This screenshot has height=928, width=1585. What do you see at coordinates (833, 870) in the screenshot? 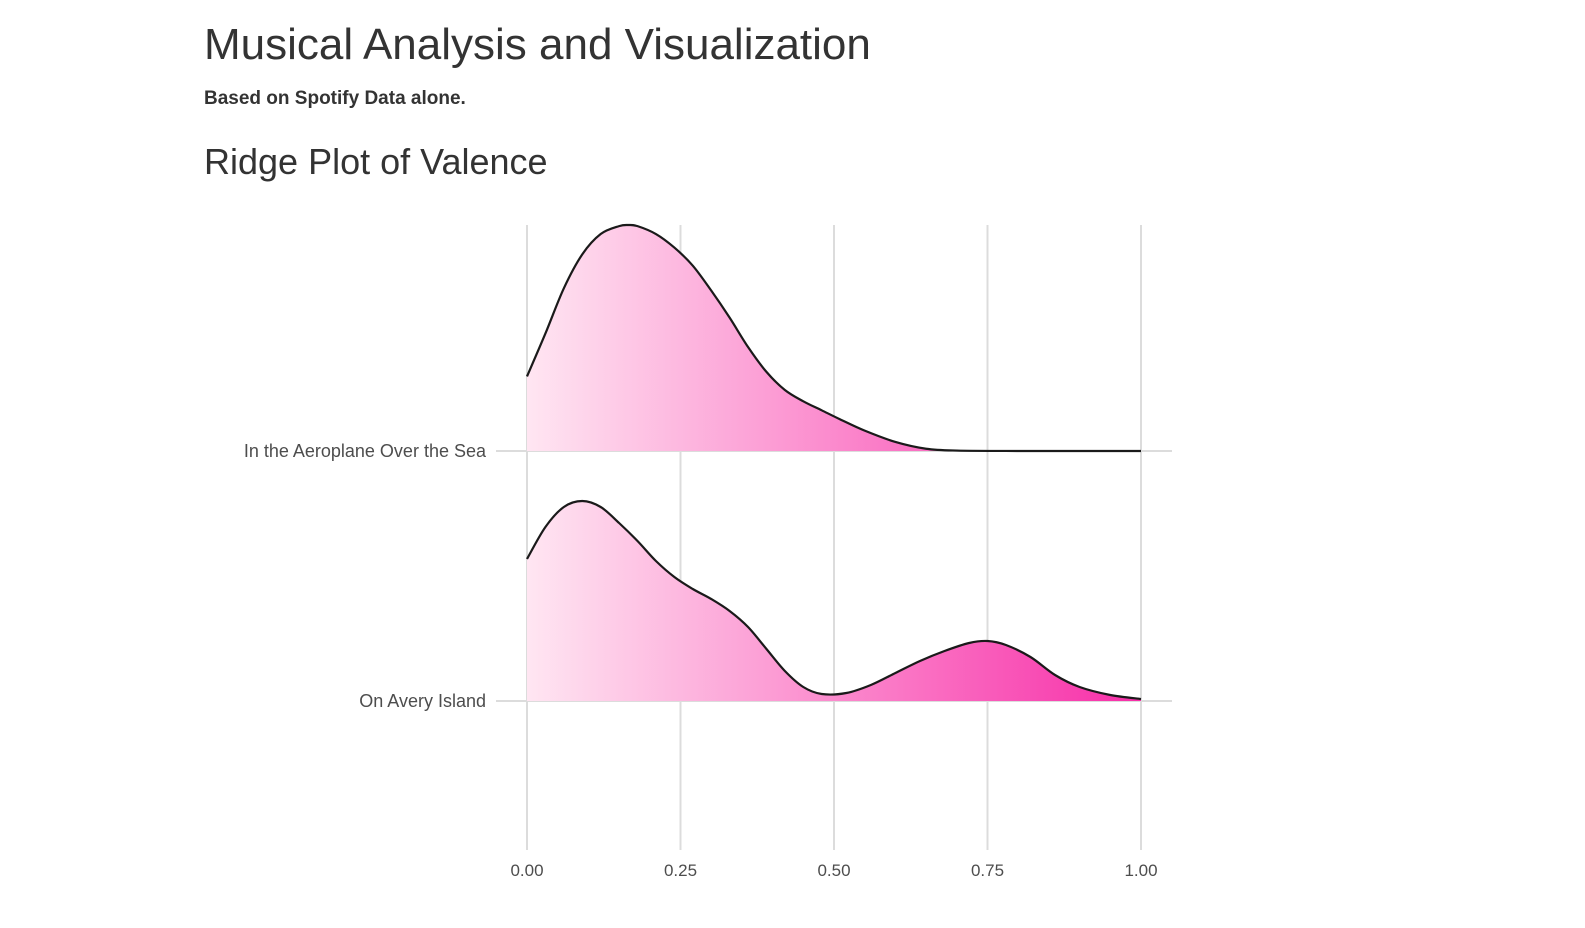
I see `x-tick-label: 0.50` at bounding box center [833, 870].